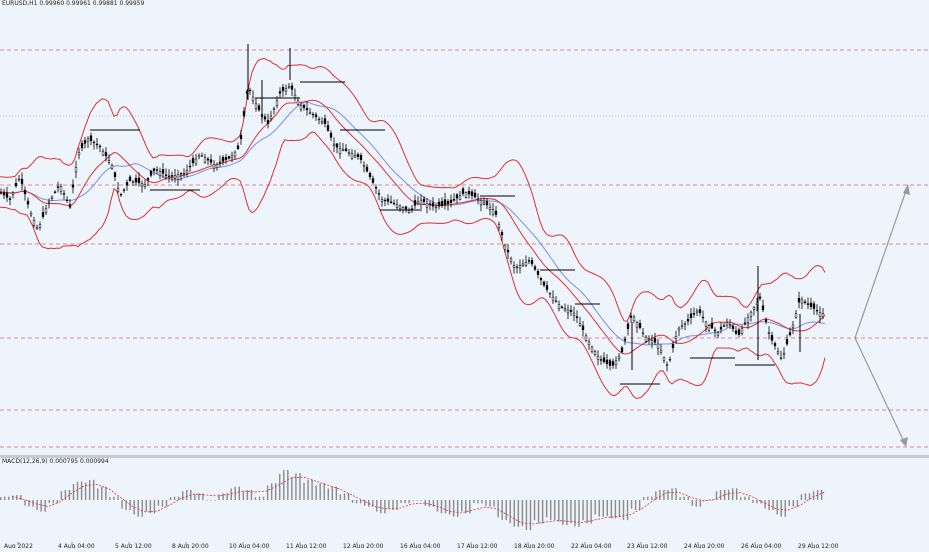 This screenshot has height=552, width=929. What do you see at coordinates (76, 545) in the screenshot?
I see `time-axis-label: 4 Aug 04:00` at bounding box center [76, 545].